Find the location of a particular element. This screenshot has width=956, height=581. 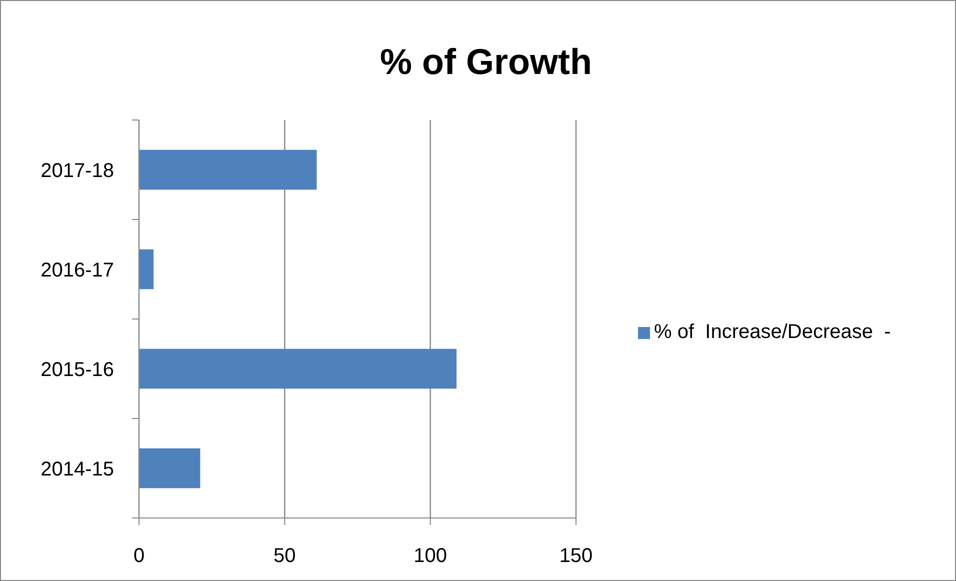

legend-label: % of Increase/Decrease - is located at coordinates (772, 332).